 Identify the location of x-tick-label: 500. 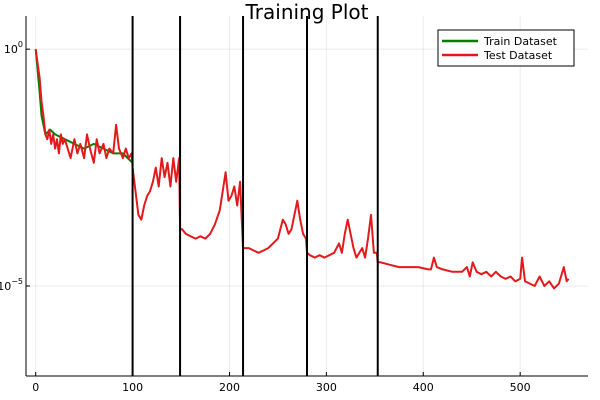
(520, 387).